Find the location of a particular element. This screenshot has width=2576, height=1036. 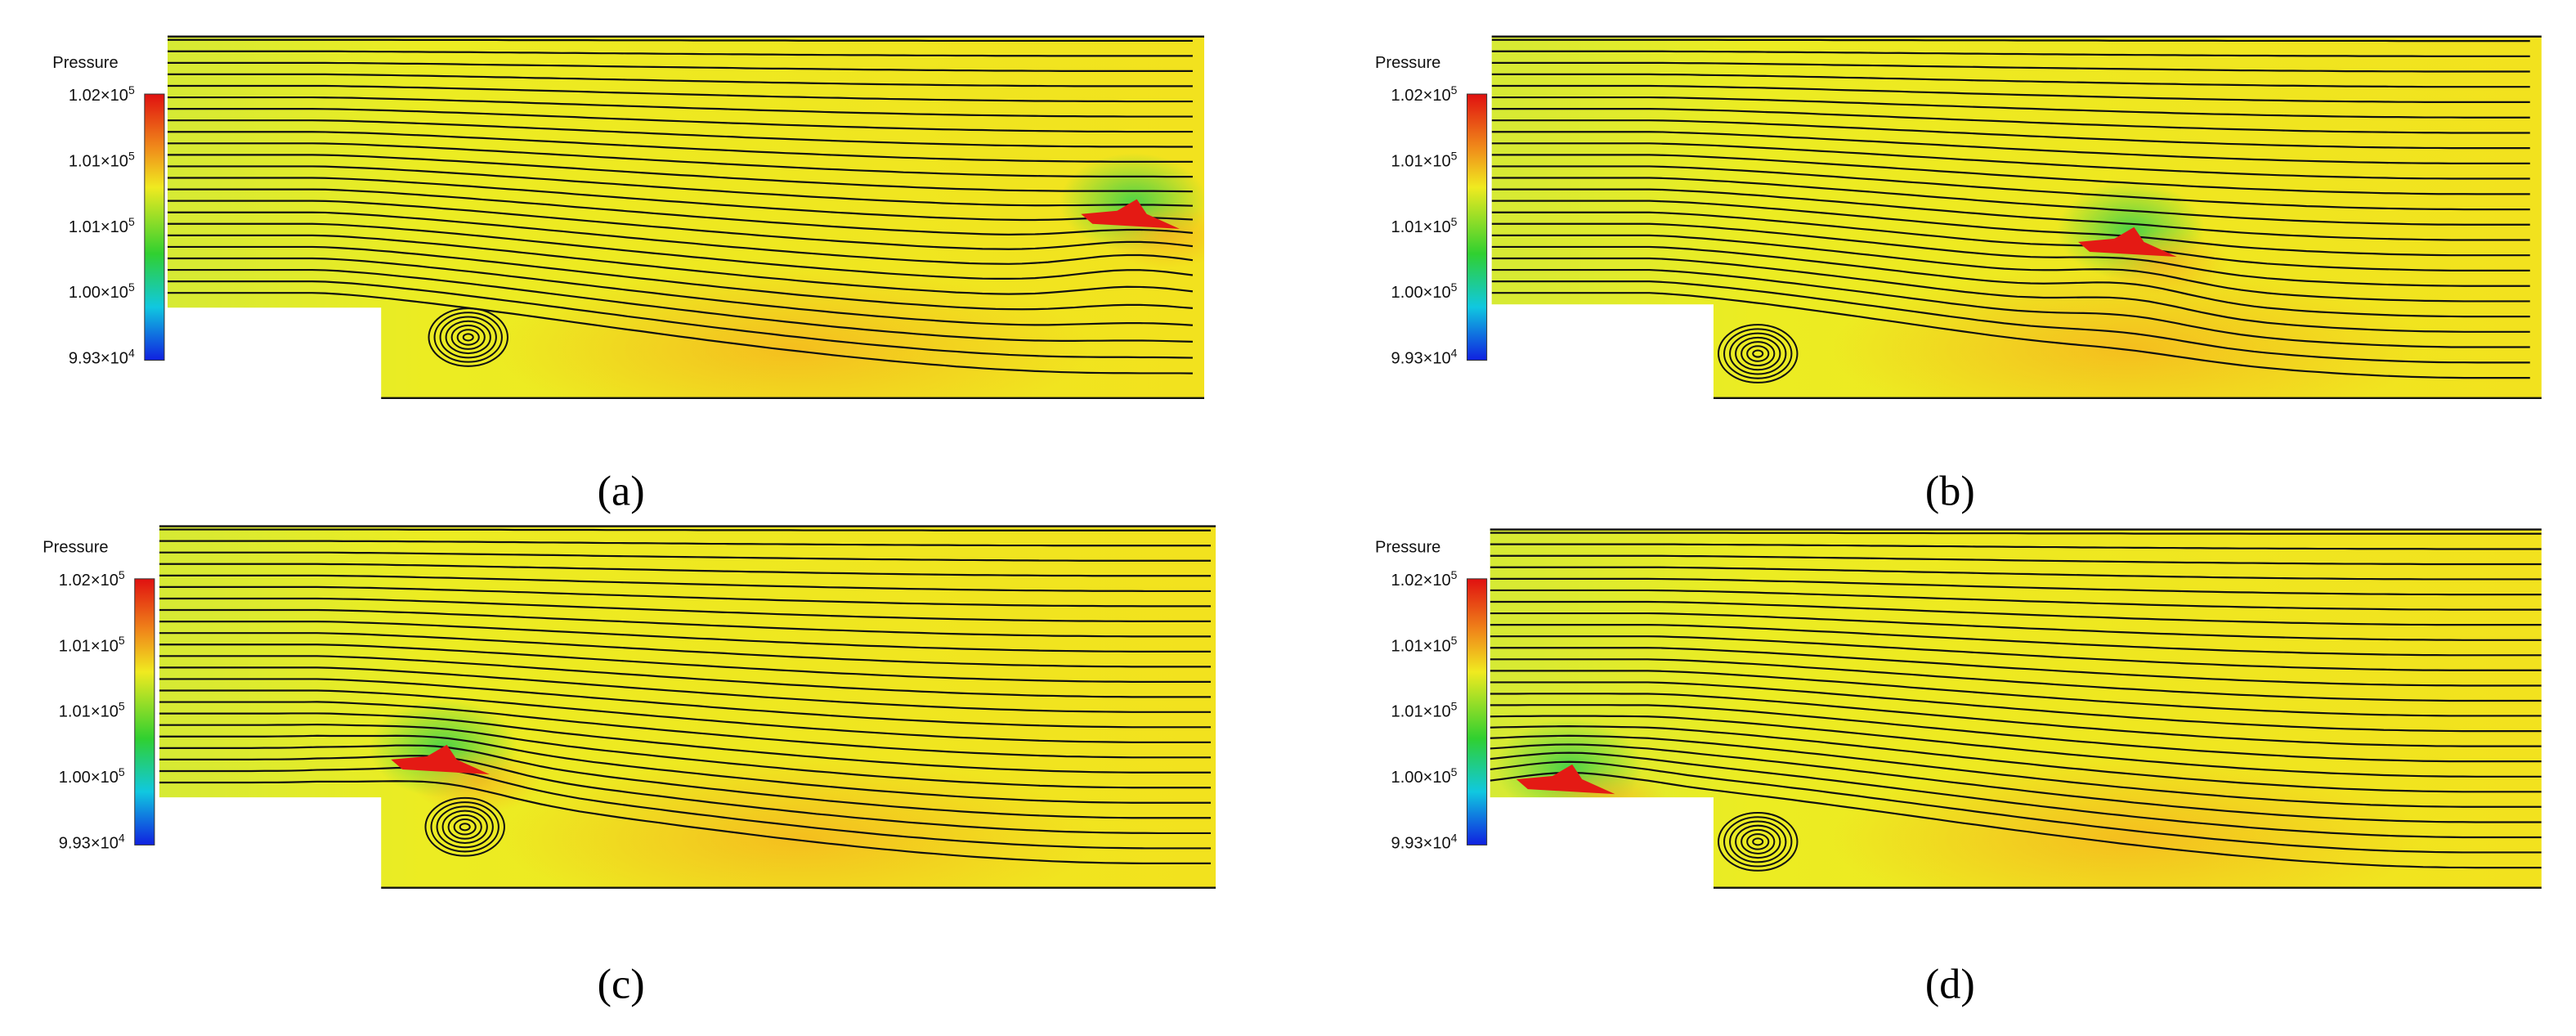

legend-tick-label: 1.02×10⁵ is located at coordinates (1425, 94).